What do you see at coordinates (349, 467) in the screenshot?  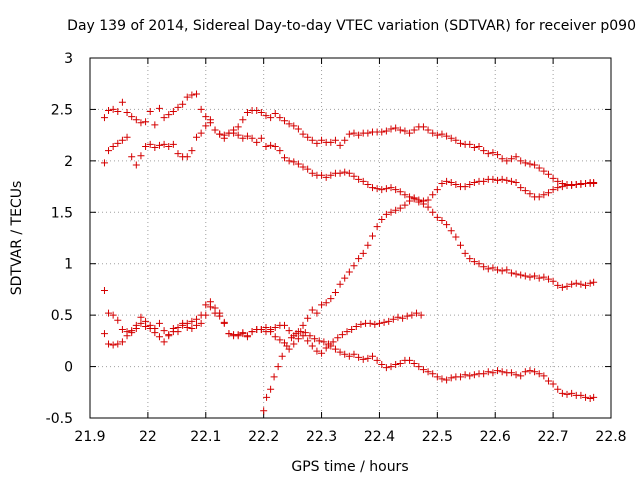 I see `x-axis-label: GPS time / hours` at bounding box center [349, 467].